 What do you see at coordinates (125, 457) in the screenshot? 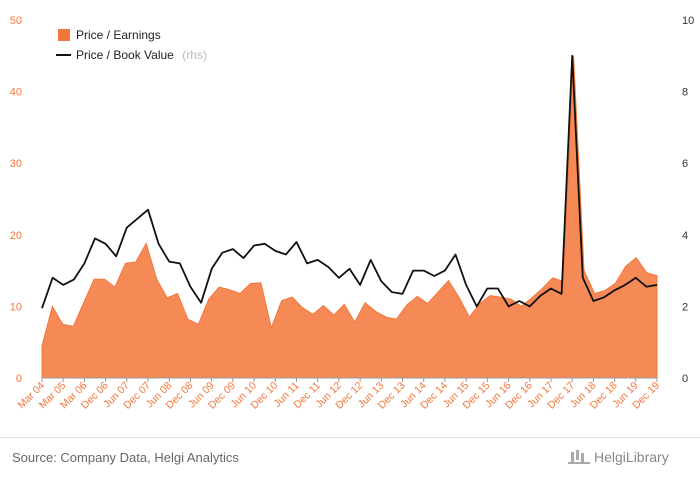
I see `source-note: Source: Company Data, Helgi Analytics` at bounding box center [125, 457].